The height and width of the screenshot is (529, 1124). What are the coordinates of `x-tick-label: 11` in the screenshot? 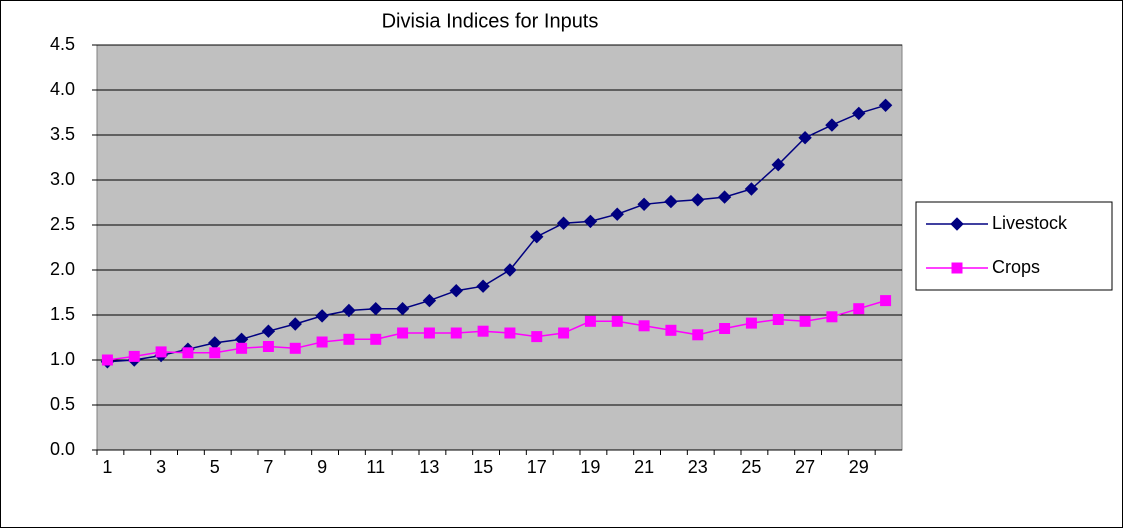 It's located at (375, 467).